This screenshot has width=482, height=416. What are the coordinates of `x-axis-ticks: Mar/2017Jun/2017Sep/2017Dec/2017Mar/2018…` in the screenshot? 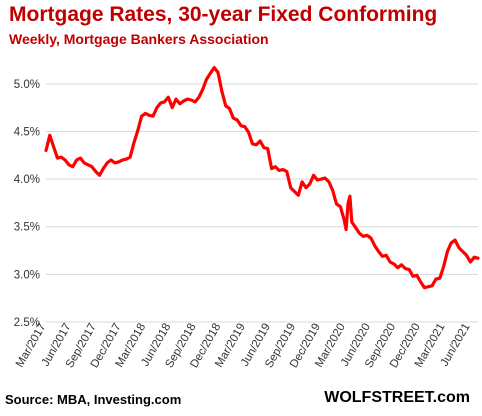 It's located at (243, 346).